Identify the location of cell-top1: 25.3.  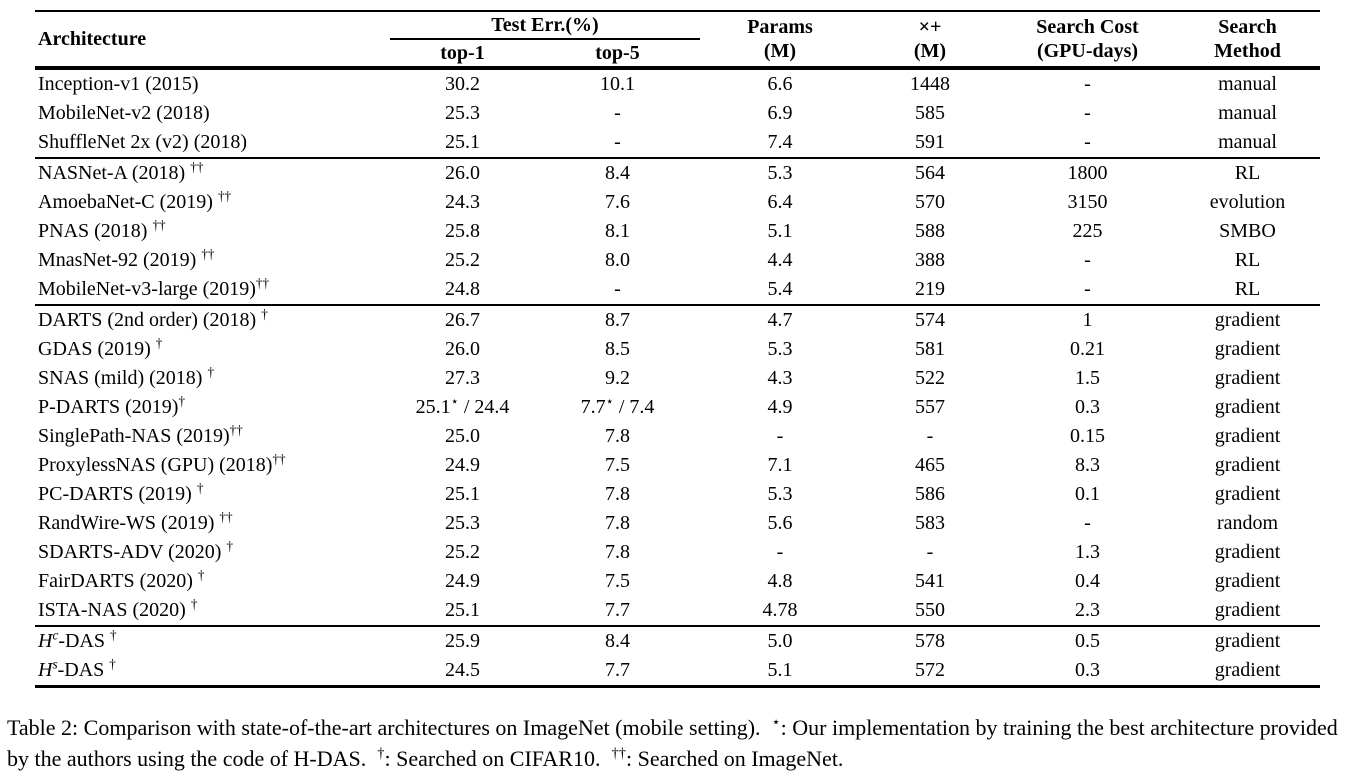
(462, 113).